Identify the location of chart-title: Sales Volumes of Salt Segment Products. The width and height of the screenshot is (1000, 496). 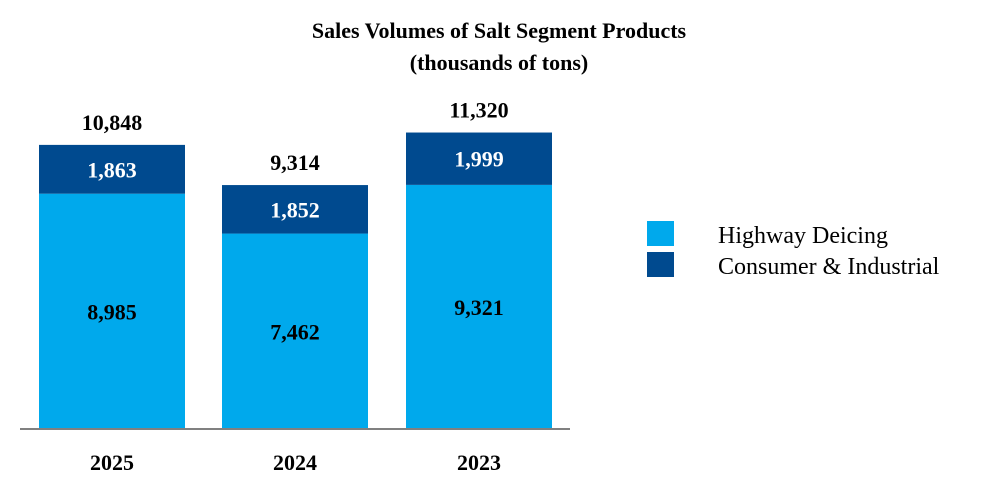
(499, 30).